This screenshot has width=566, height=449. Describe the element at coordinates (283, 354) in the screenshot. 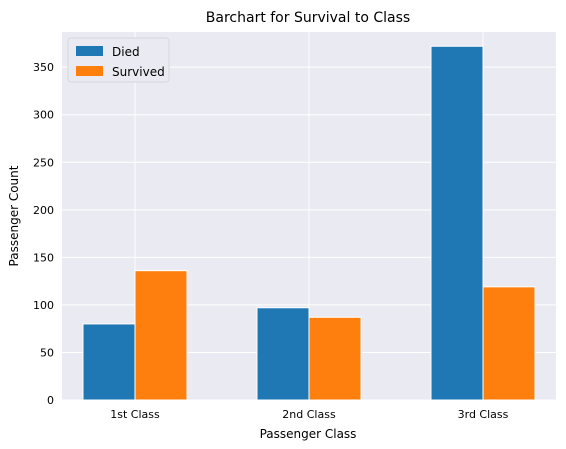

I see `bar-died-2nd-class` at that location.